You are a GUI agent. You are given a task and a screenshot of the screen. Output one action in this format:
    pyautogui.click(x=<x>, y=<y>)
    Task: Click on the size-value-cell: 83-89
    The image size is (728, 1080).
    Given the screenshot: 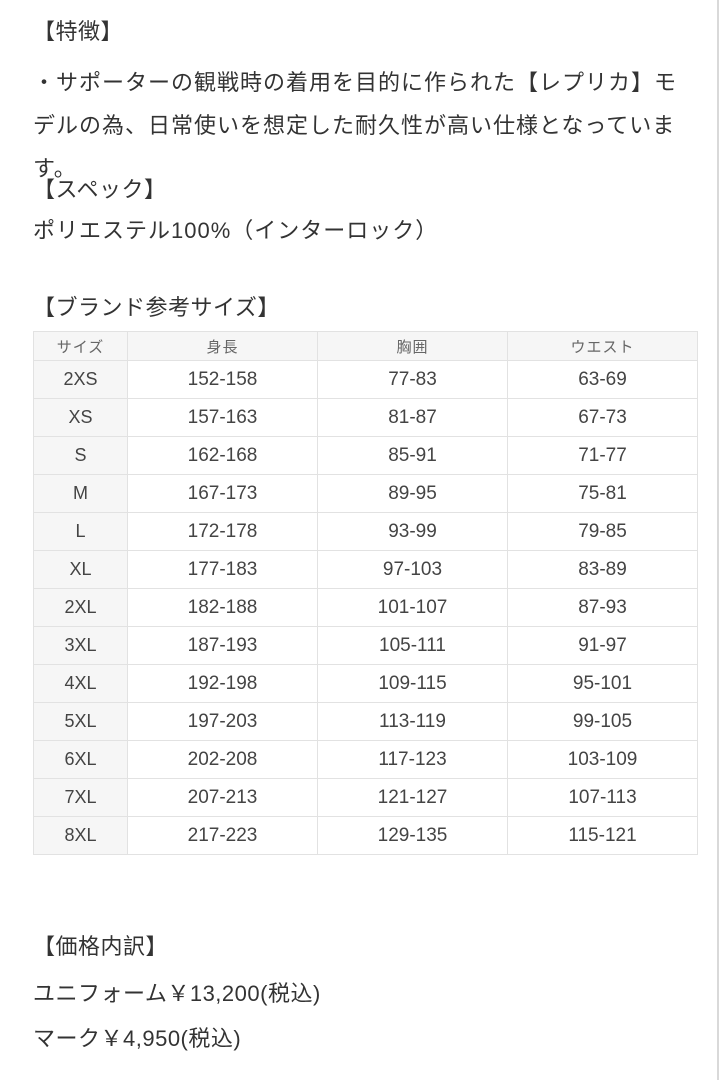 What is the action you would take?
    pyautogui.click(x=602, y=569)
    